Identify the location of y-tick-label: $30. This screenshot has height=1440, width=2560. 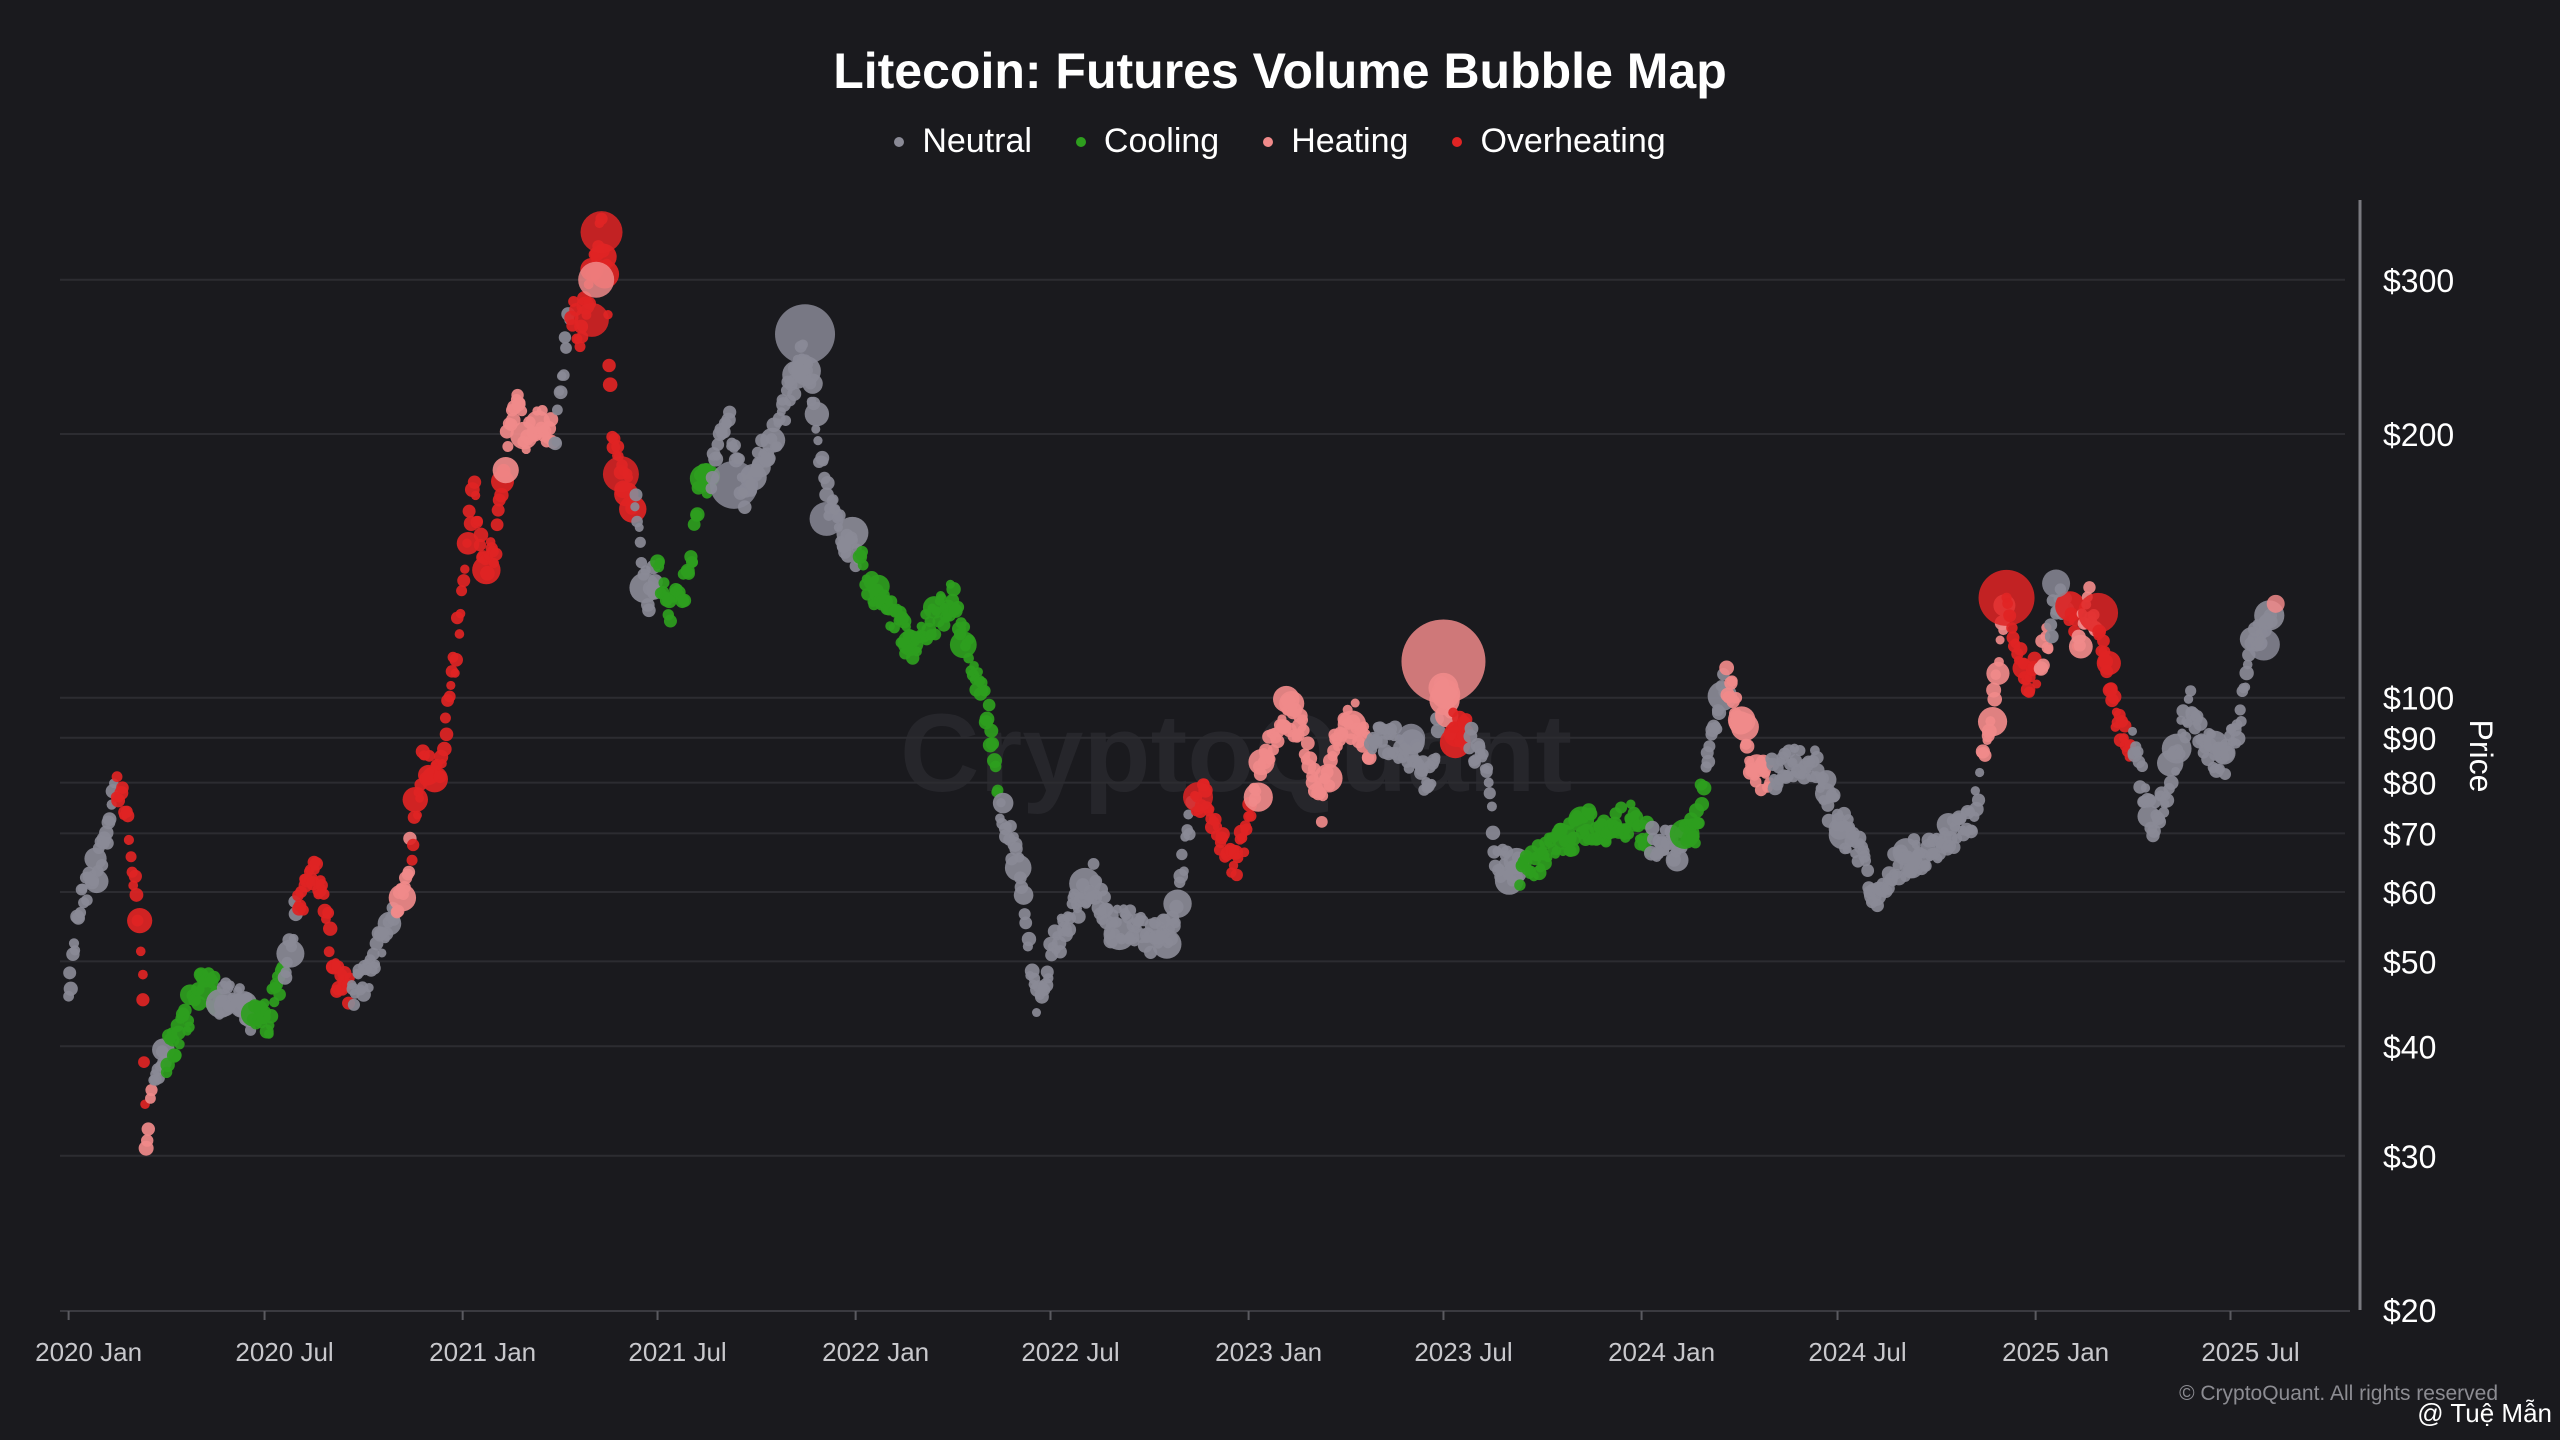
(2409, 1157).